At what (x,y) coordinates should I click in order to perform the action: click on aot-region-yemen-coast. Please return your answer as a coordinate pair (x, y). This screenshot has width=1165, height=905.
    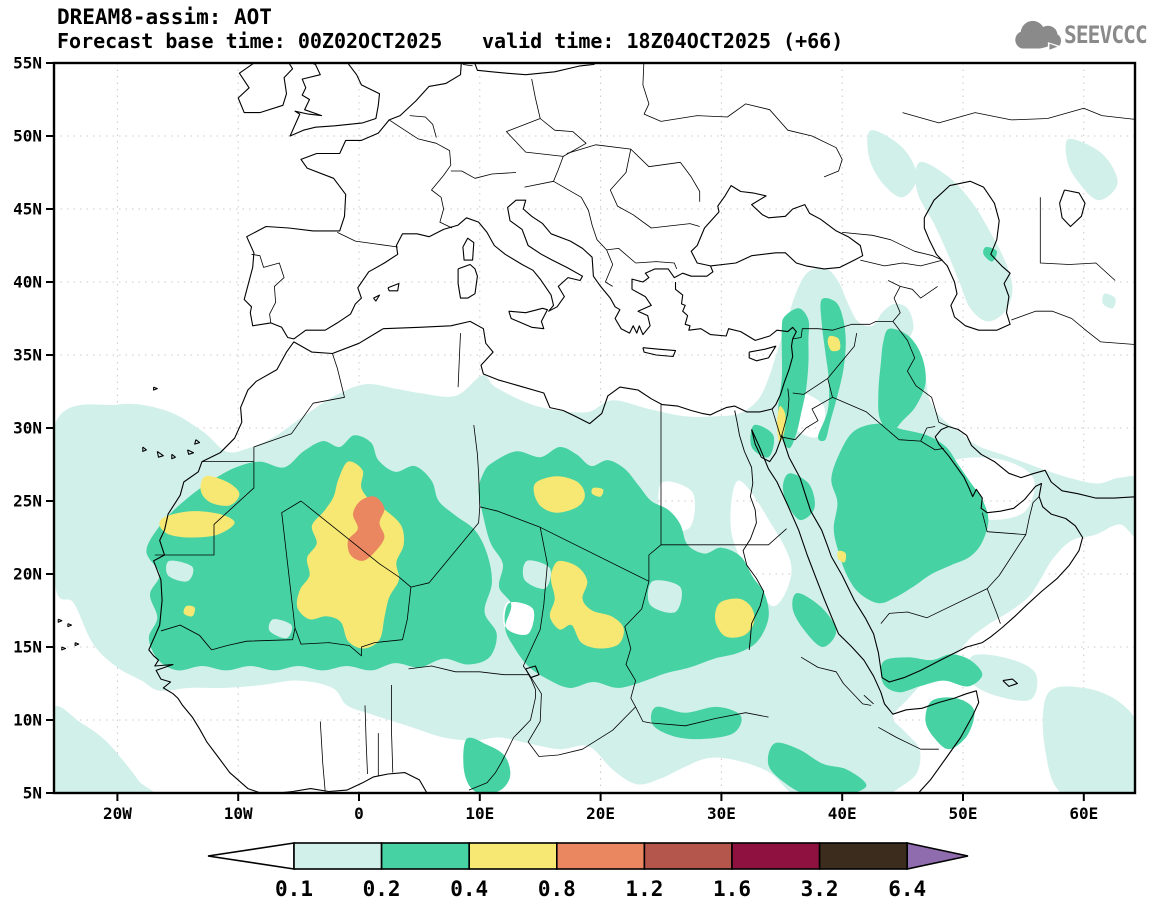
    Looking at the image, I should click on (931, 673).